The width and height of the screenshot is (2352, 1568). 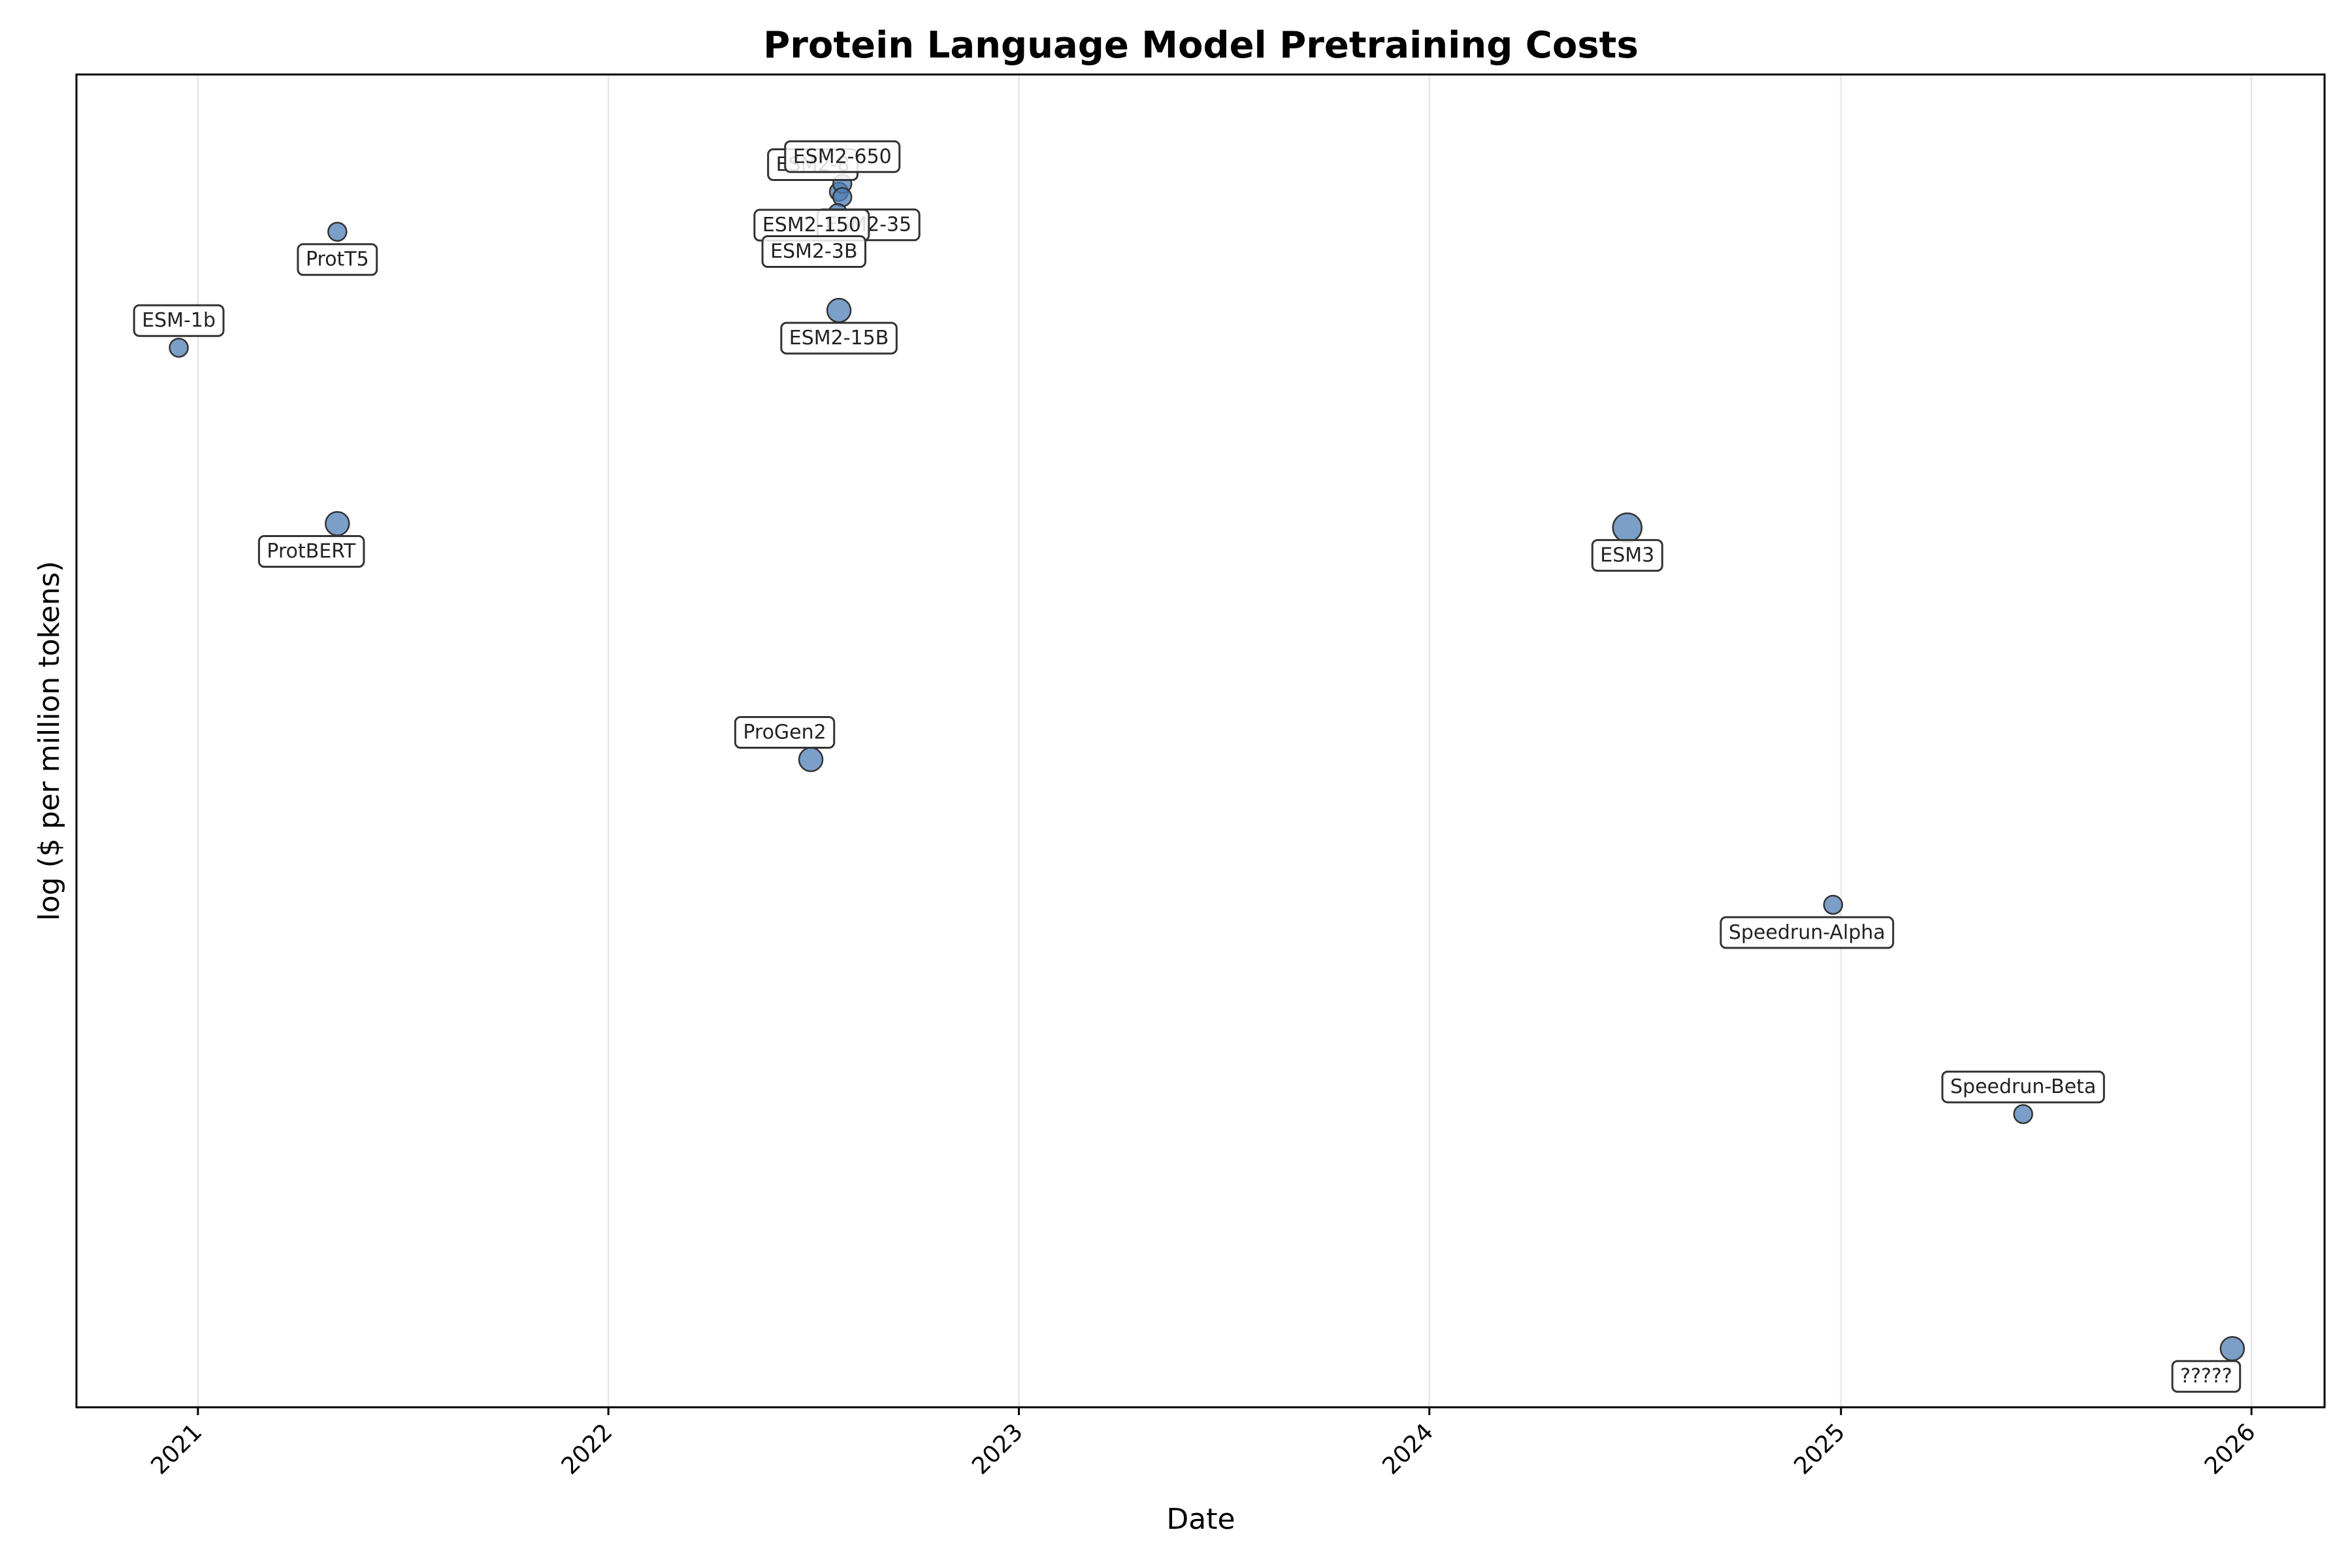 I want to click on point-label: ESM3, so click(x=1627, y=555).